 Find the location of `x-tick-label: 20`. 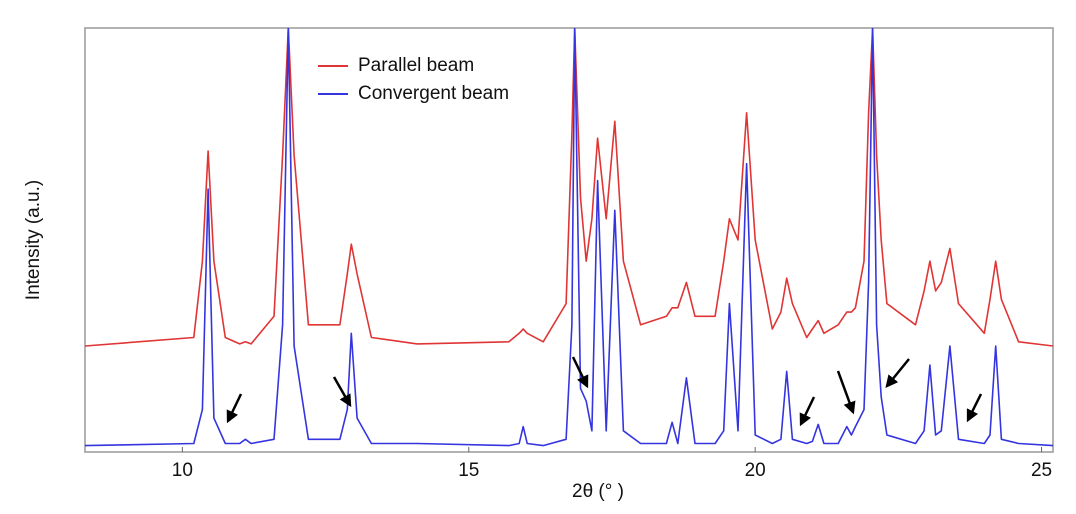

x-tick-label: 20 is located at coordinates (755, 470).